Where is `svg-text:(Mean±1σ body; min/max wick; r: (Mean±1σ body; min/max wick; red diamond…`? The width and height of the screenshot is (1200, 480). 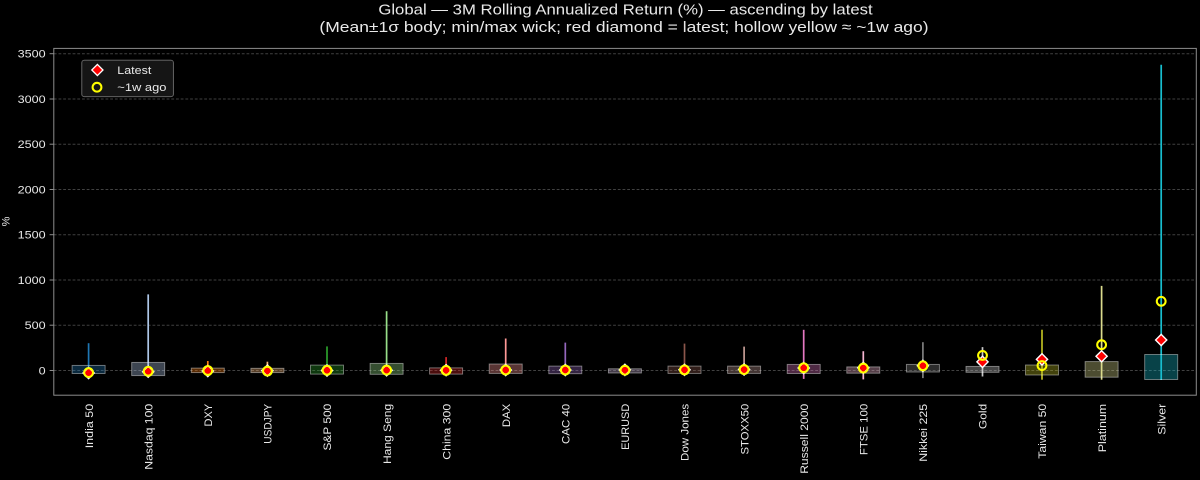
svg-text:(Mean±1σ body; min/max wick; r: (Mean±1σ body; min/max wick; red diamond… is located at coordinates (623, 27).